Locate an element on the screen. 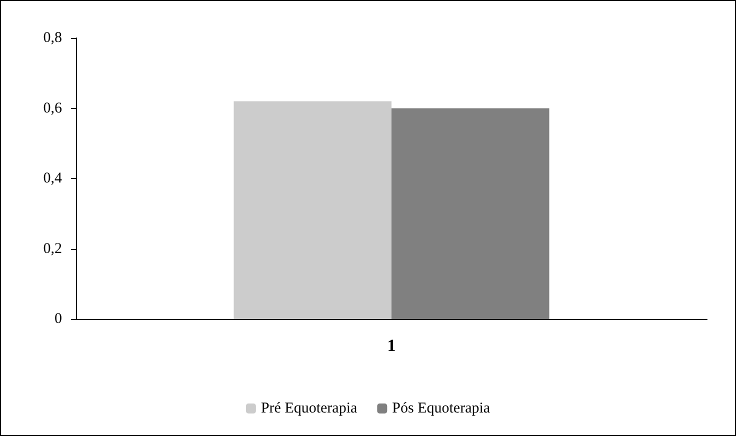 This screenshot has width=736, height=436. y-tick-label: 0,8 is located at coordinates (52, 38).